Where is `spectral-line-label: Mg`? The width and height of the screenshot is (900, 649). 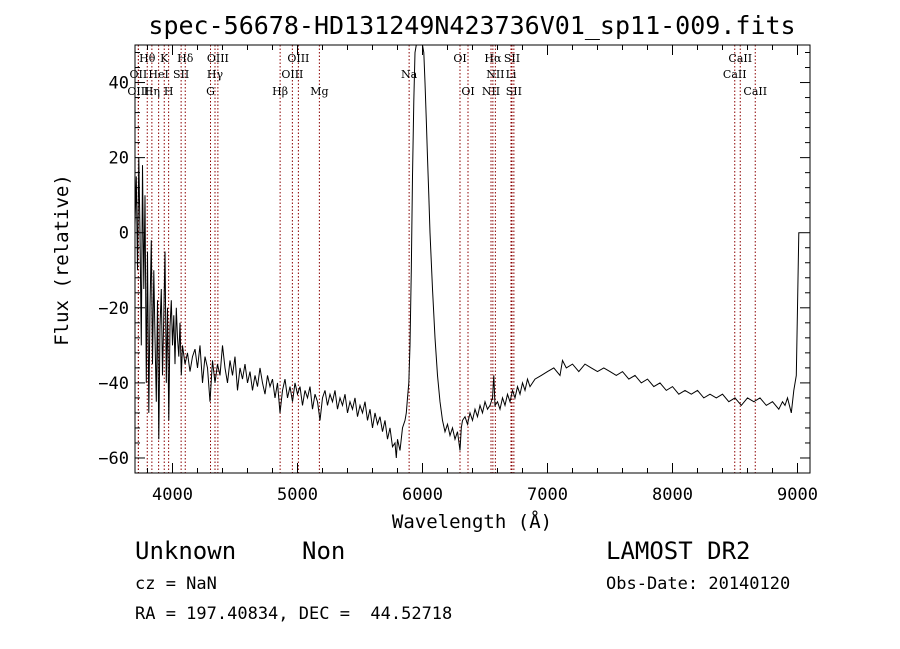
spectral-line-label: Mg is located at coordinates (319, 91).